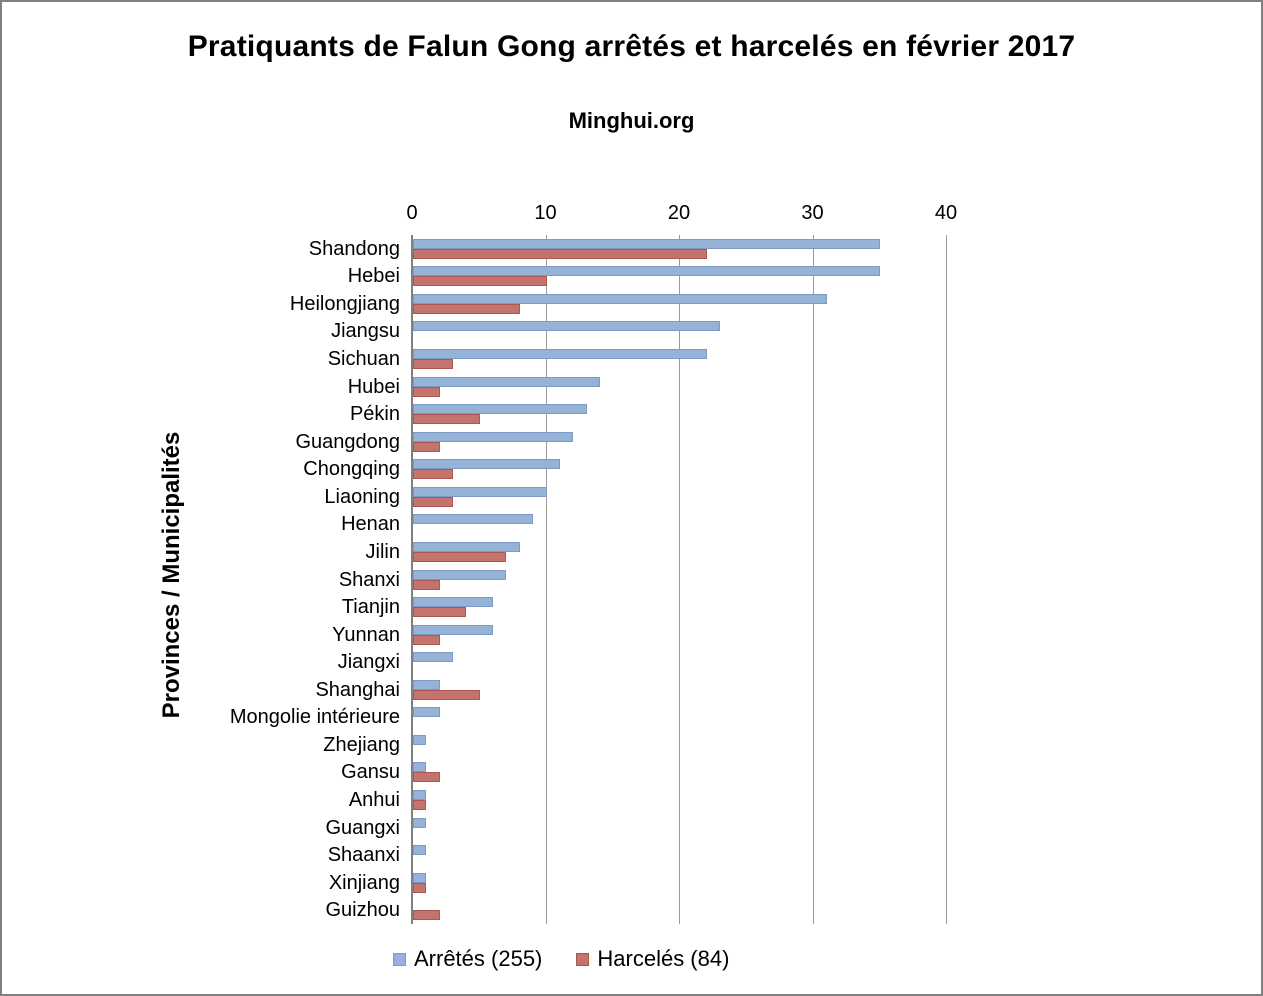 The width and height of the screenshot is (1263, 996). What do you see at coordinates (561, 959) in the screenshot?
I see `legend: Arrêtés (255) Harcelés (84)` at bounding box center [561, 959].